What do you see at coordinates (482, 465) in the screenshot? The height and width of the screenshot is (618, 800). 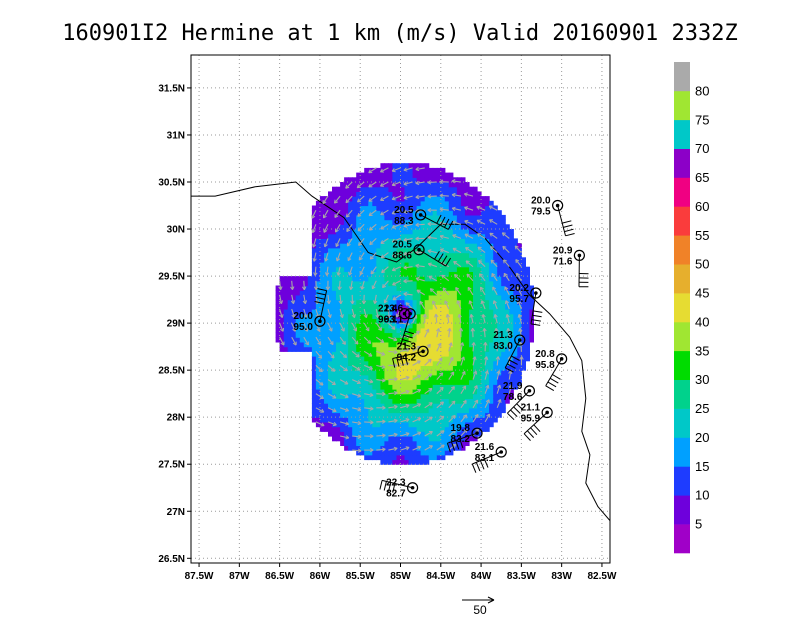 I see `wind-barb-flag` at bounding box center [482, 465].